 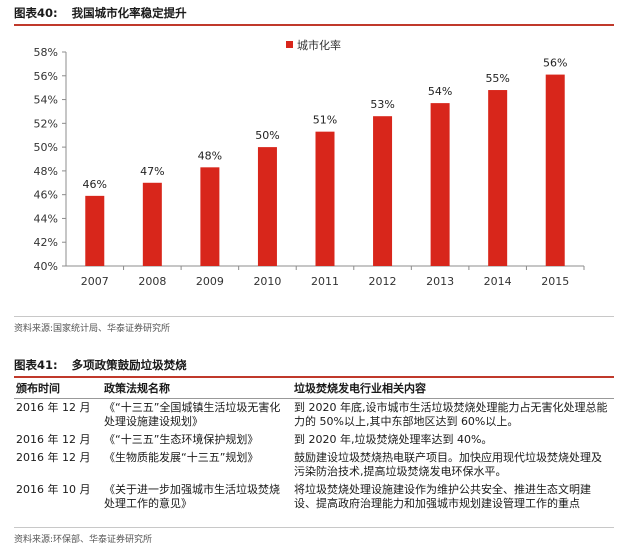 What do you see at coordinates (152, 281) in the screenshot?
I see `x-tick-label: 2008` at bounding box center [152, 281].